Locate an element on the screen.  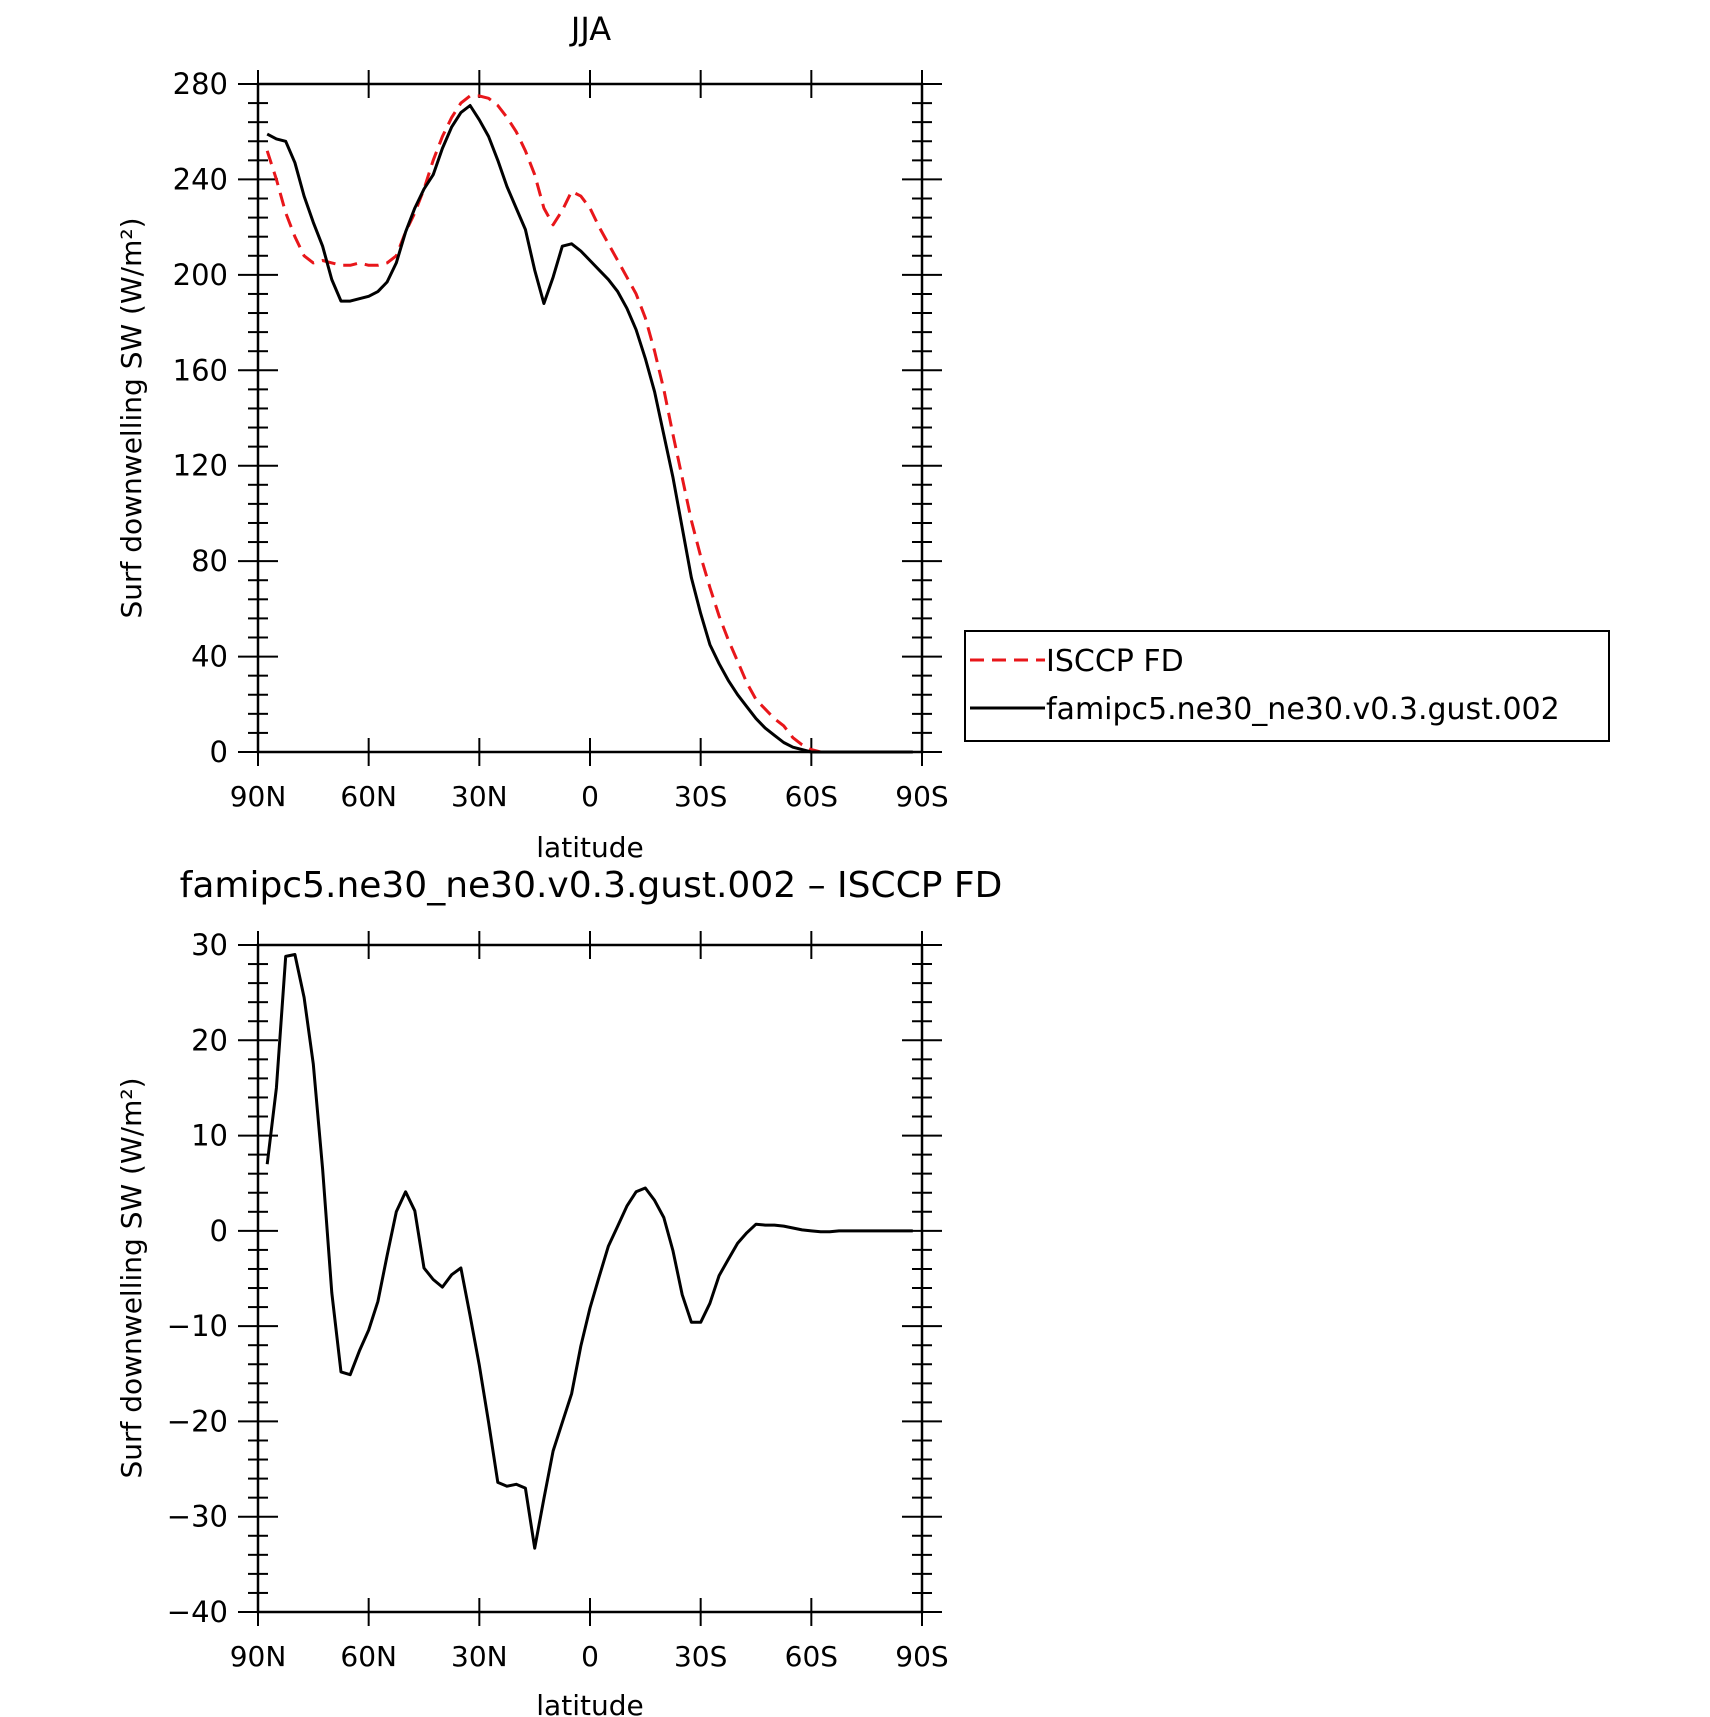
y-tick-label: 10 is located at coordinates (209, 1136).